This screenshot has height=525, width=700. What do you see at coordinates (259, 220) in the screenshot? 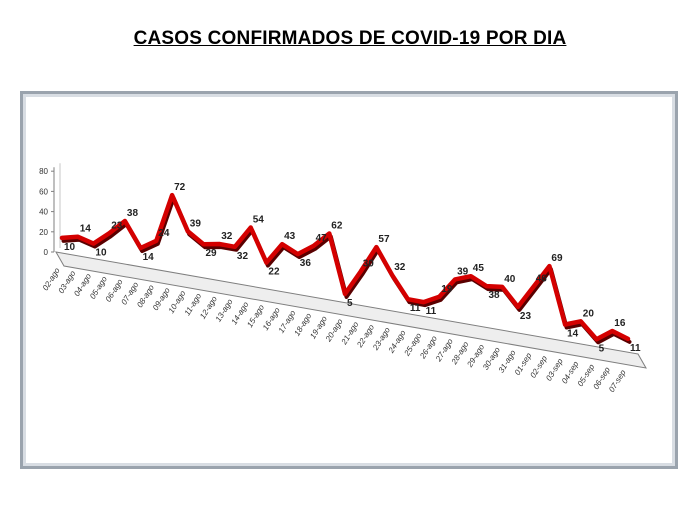
I see `data-label: 54` at bounding box center [259, 220].